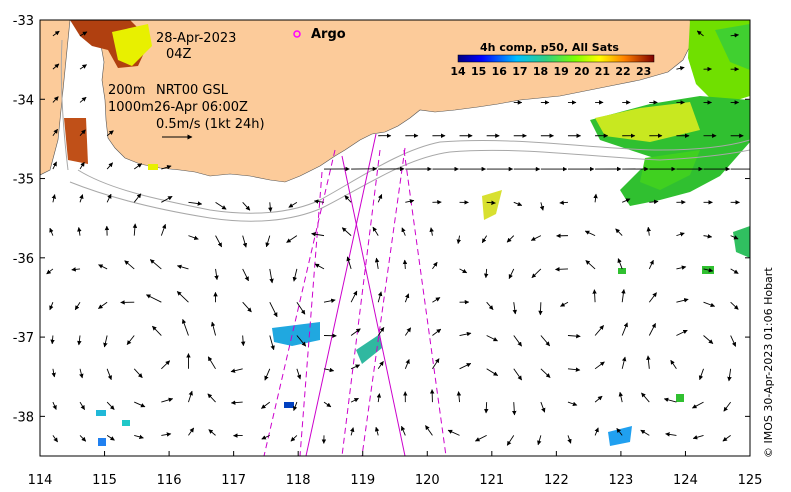  Describe the element at coordinates (179, 54) in the screenshot. I see `hour-label: 04Z` at that location.